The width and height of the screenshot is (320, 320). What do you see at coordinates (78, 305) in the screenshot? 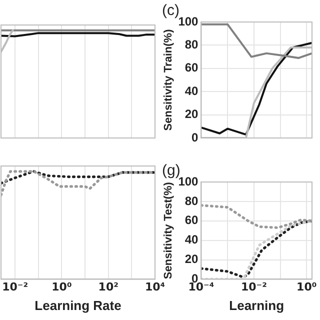
I see `x-axis-title: Learning Rate` at bounding box center [78, 305].